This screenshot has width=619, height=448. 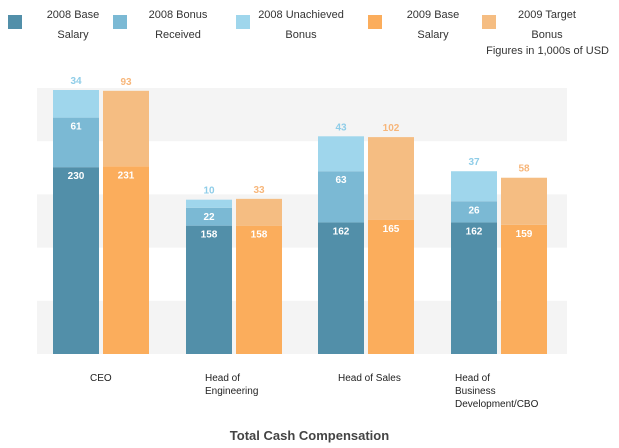 What do you see at coordinates (341, 127) in the screenshot?
I see `data-label: 43` at bounding box center [341, 127].